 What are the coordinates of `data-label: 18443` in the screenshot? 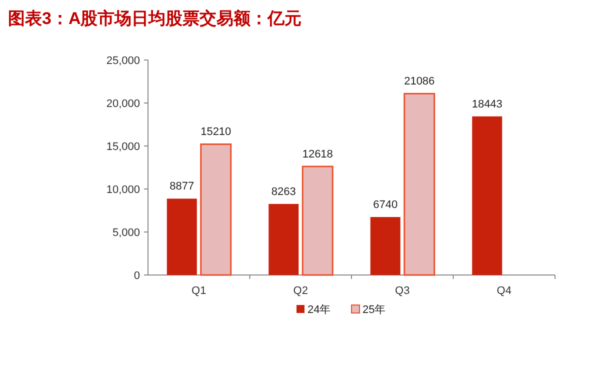 It's located at (487, 104).